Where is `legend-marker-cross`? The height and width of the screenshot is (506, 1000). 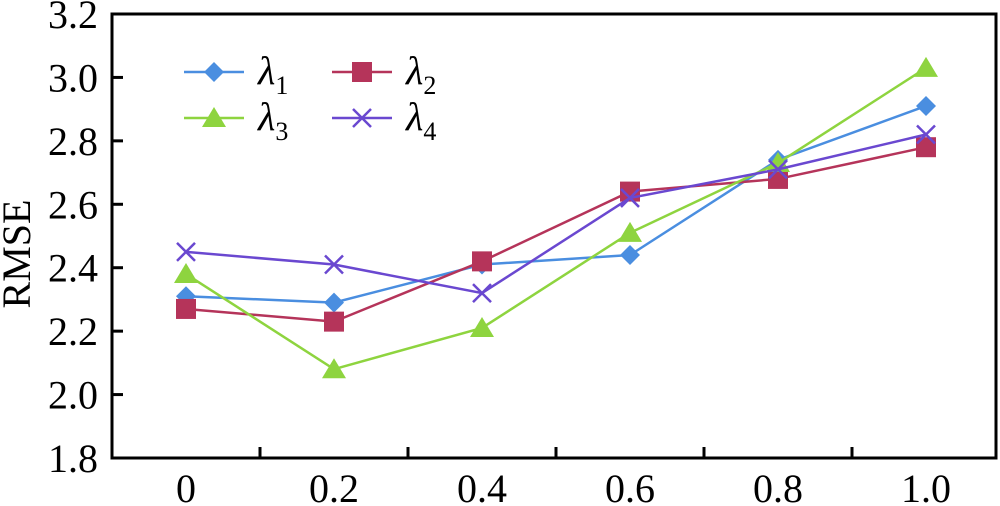
legend-marker-cross is located at coordinates (362, 118).